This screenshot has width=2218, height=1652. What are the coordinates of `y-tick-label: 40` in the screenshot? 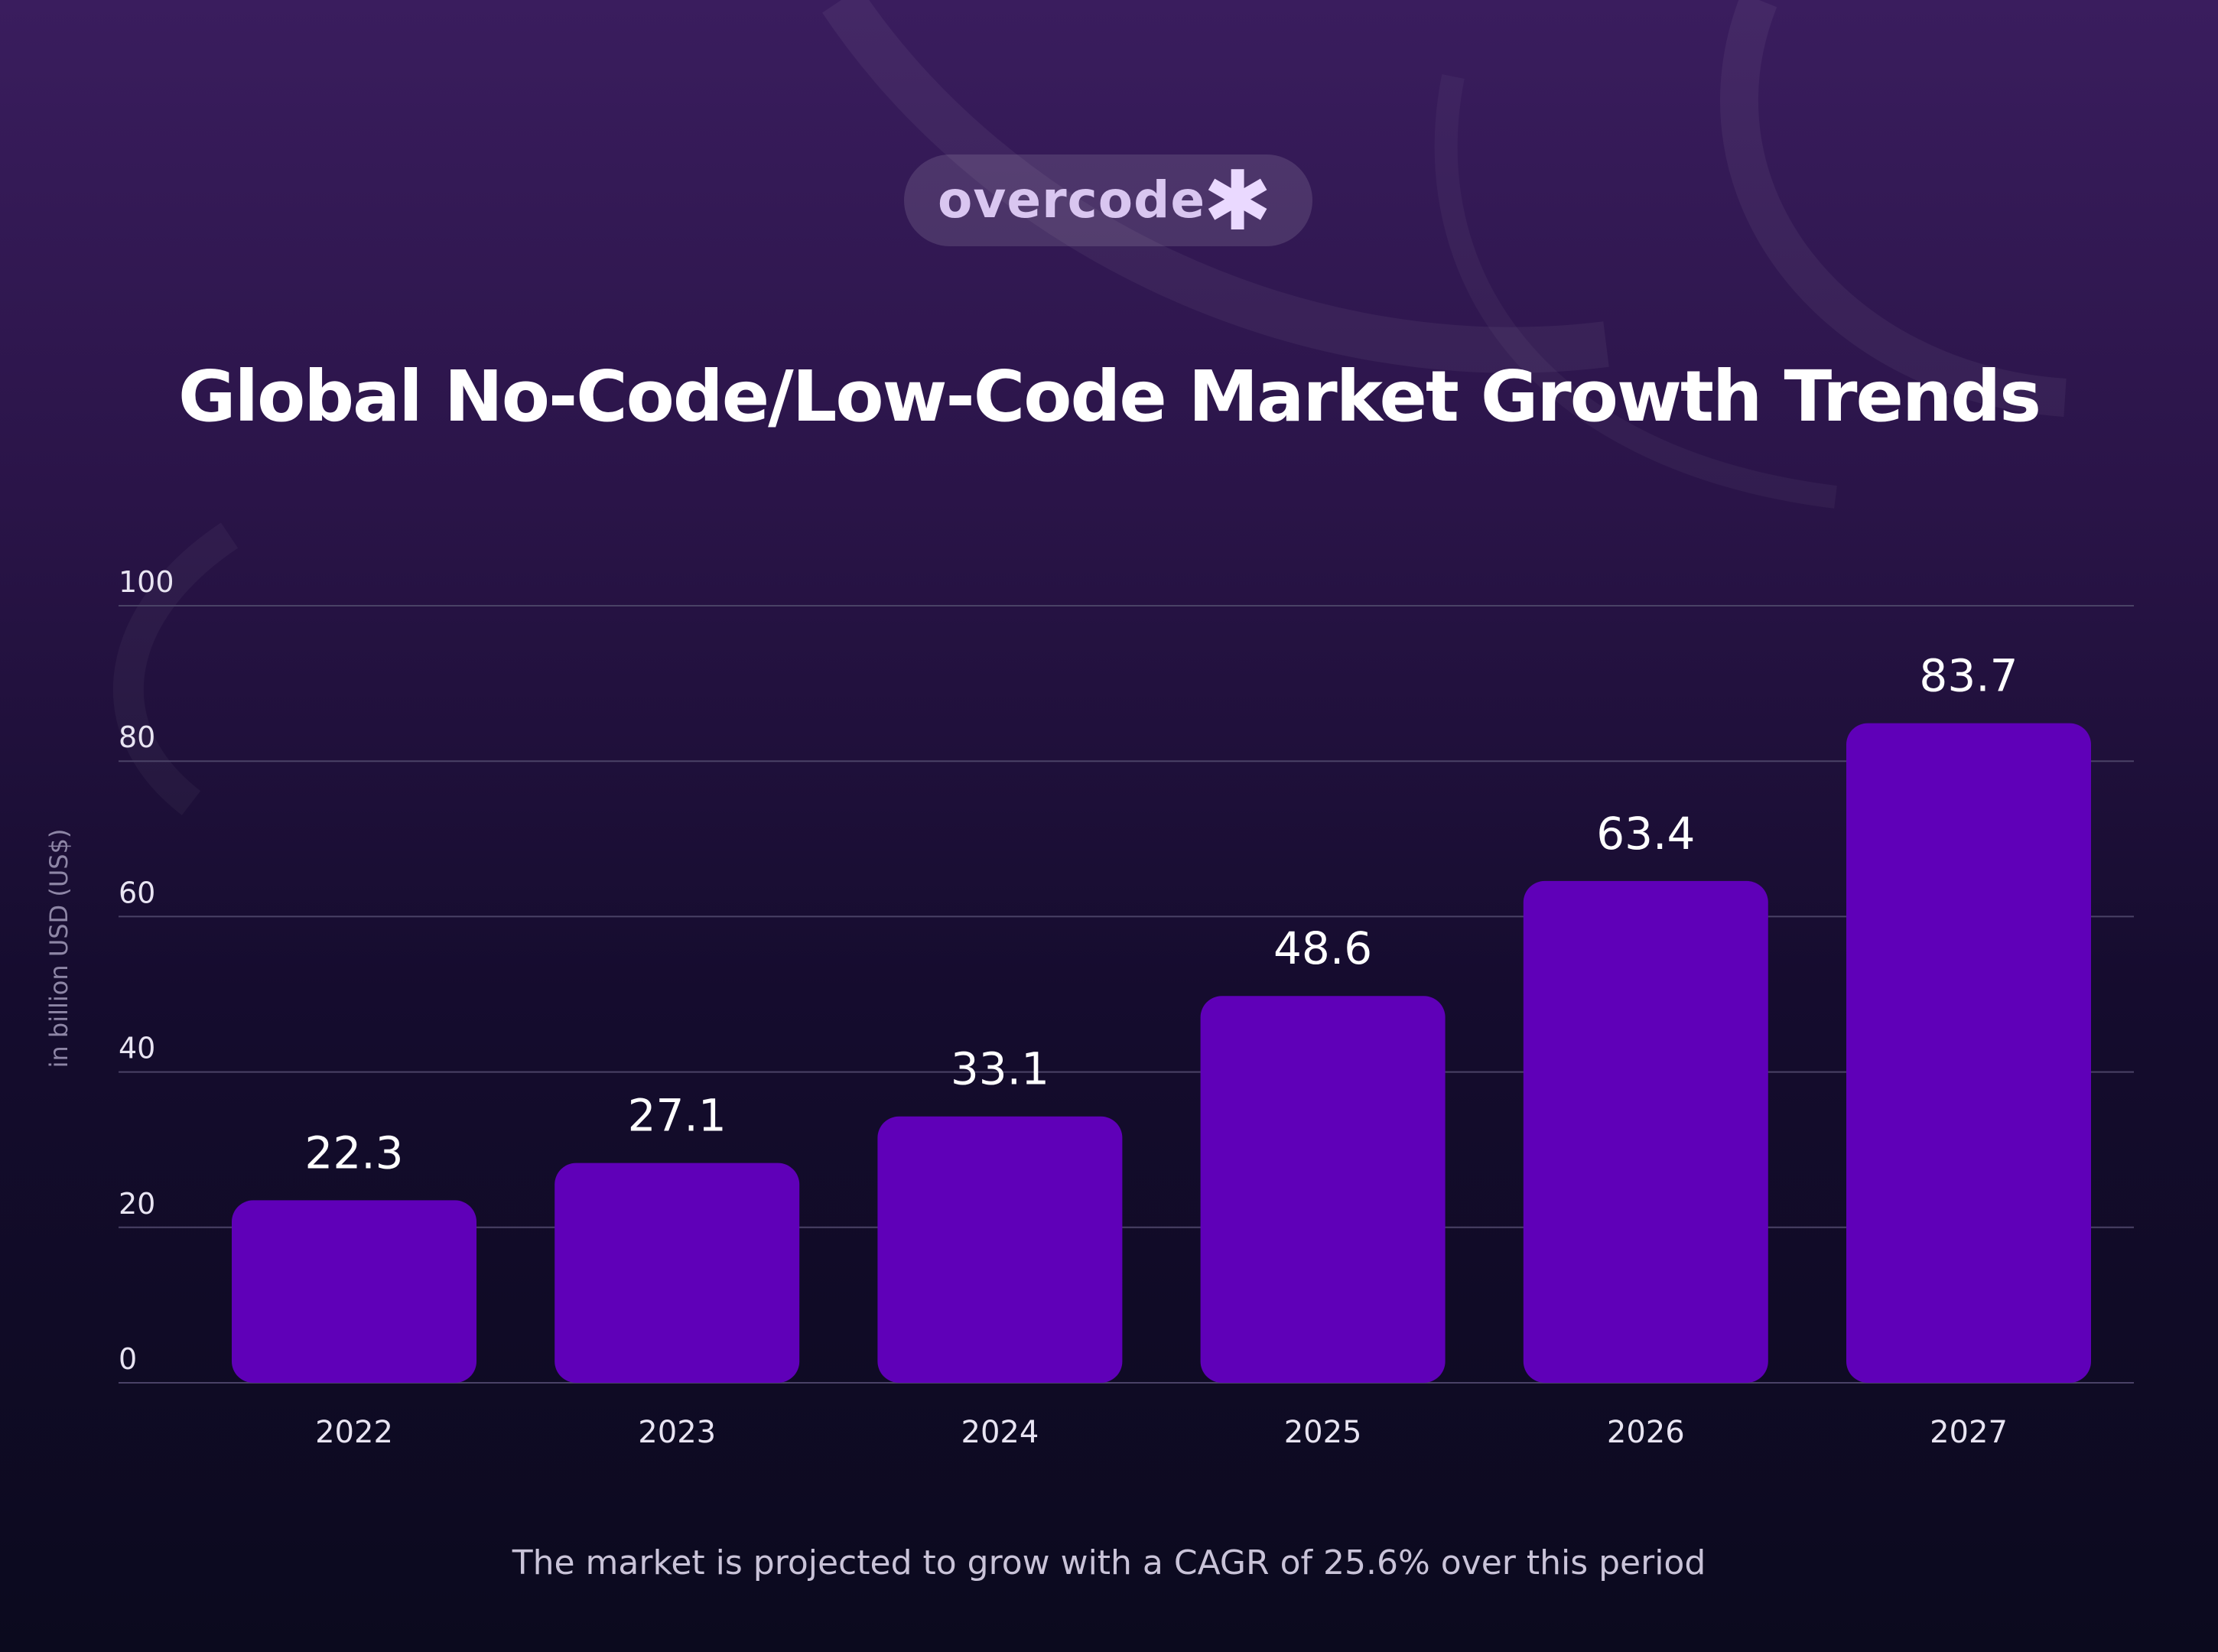 It's located at (137, 1048).